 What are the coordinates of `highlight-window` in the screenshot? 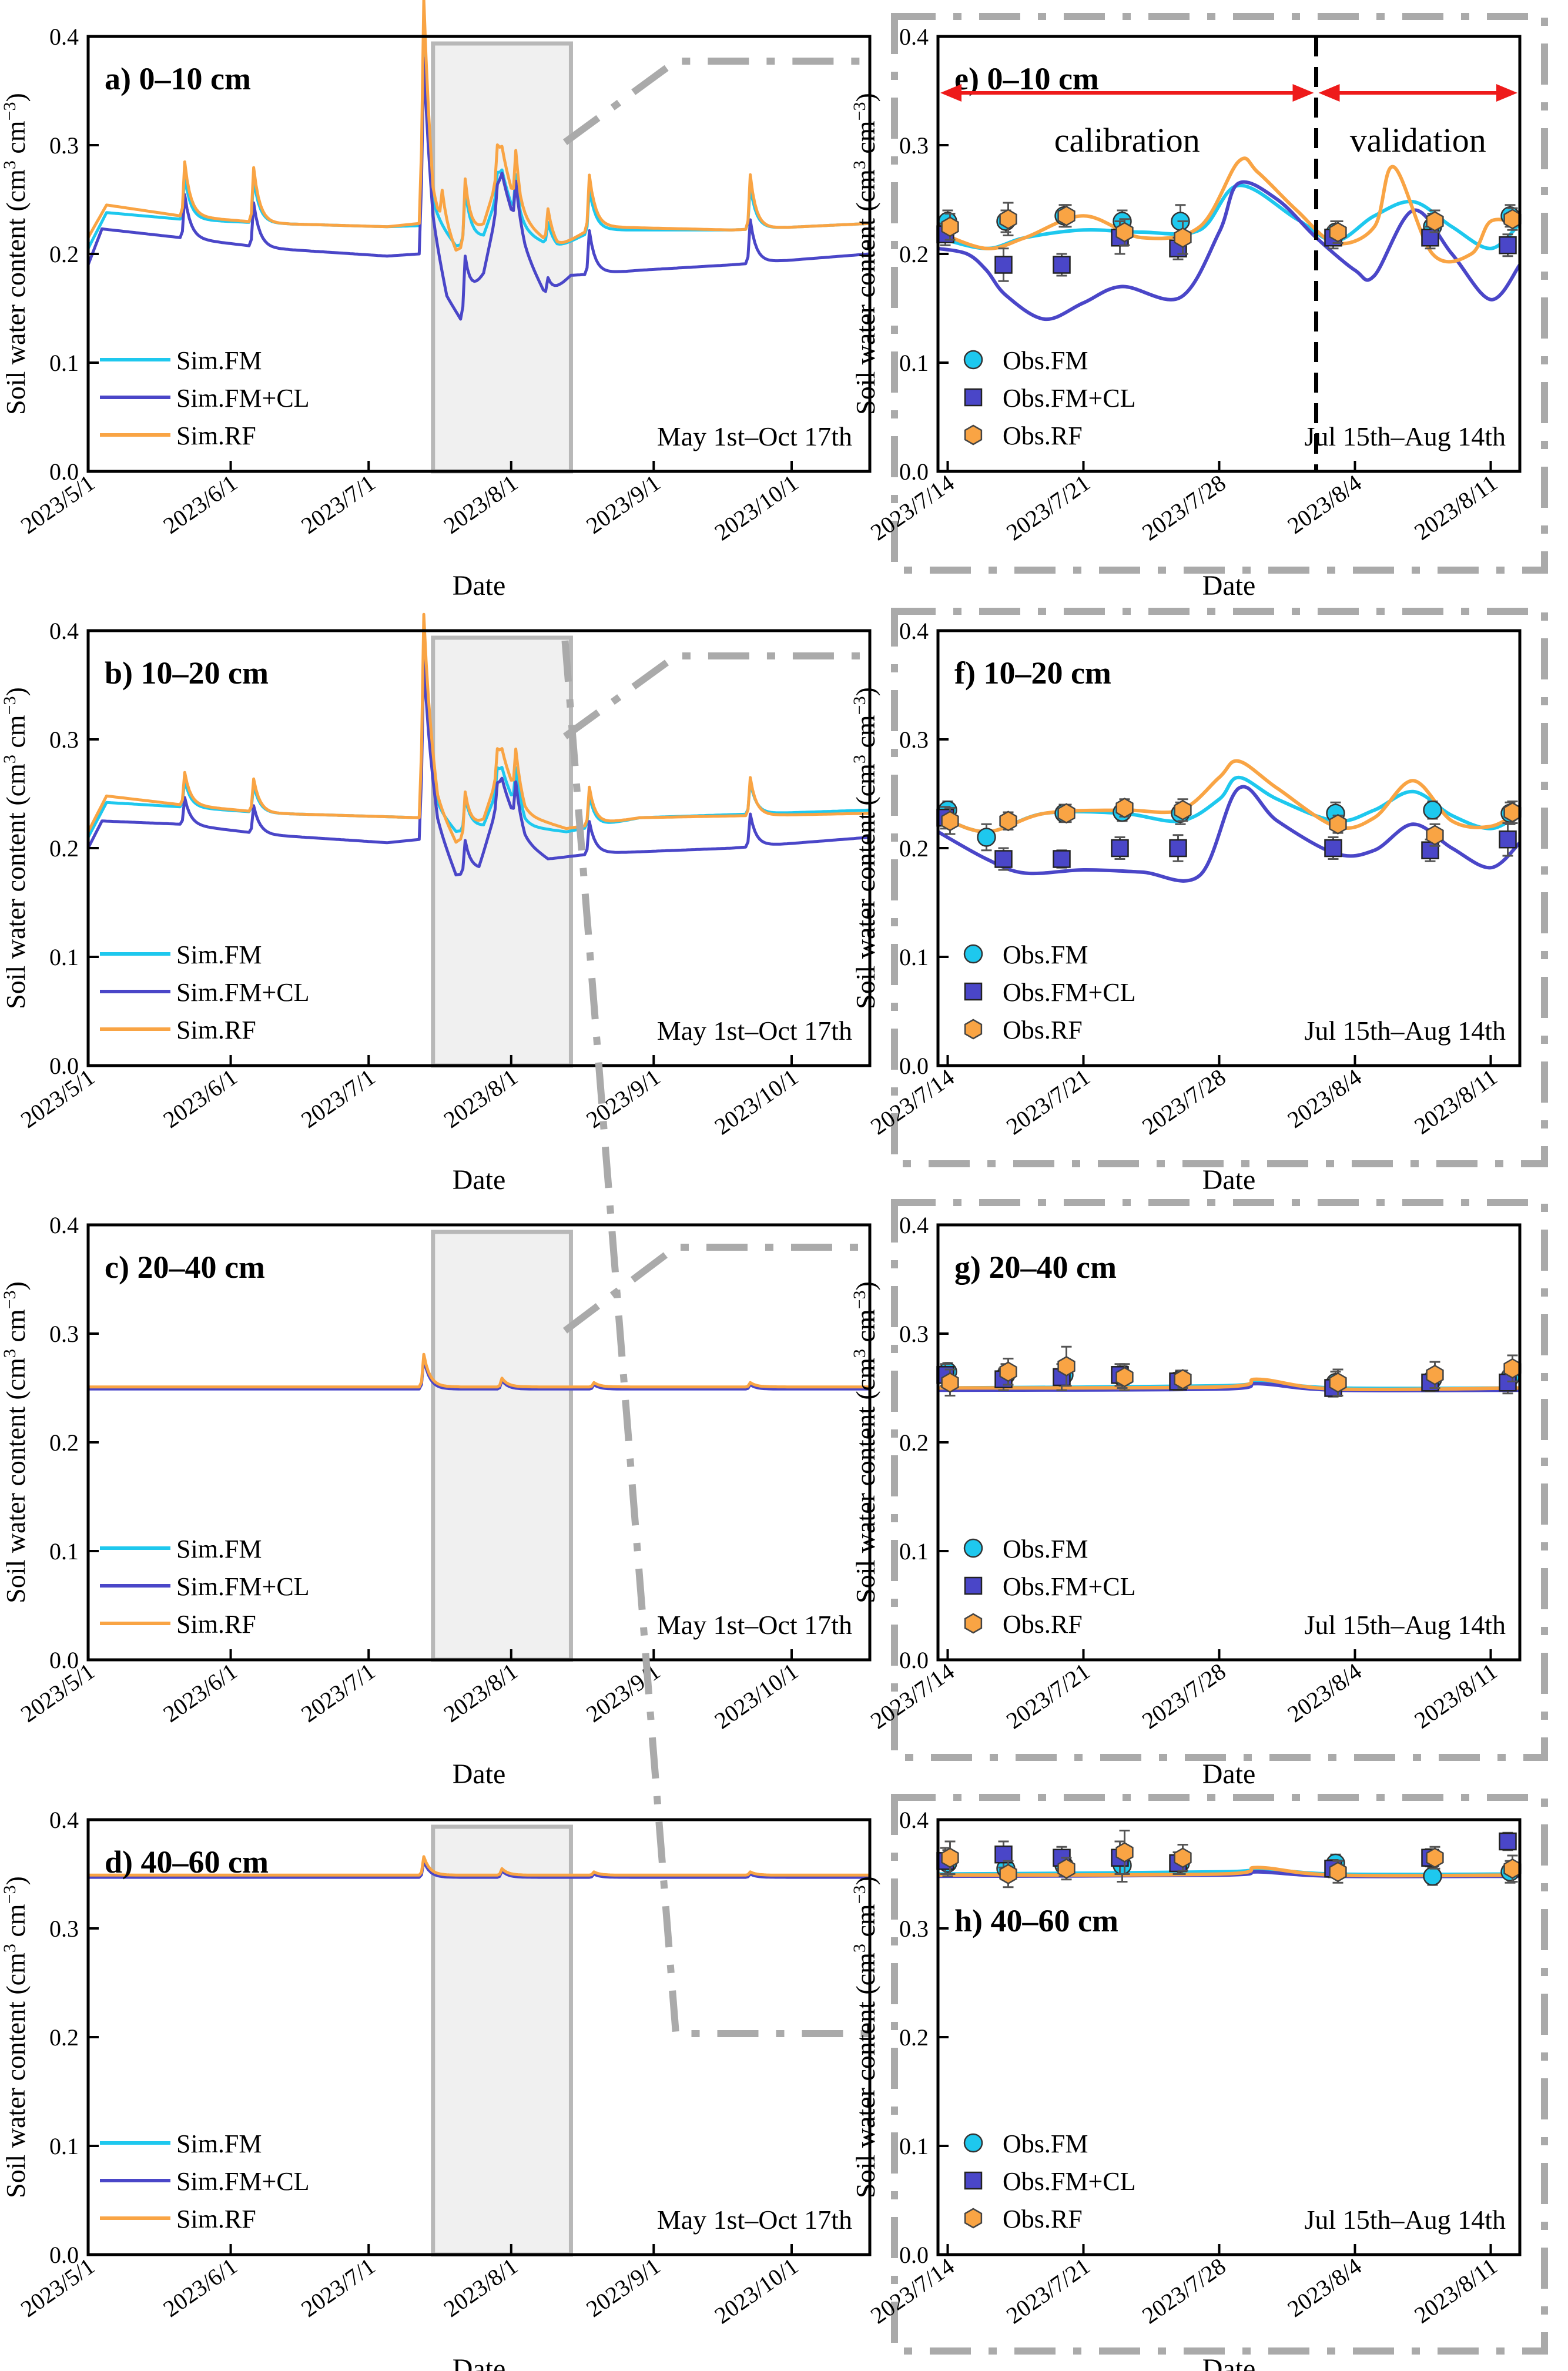 It's located at (502, 2041).